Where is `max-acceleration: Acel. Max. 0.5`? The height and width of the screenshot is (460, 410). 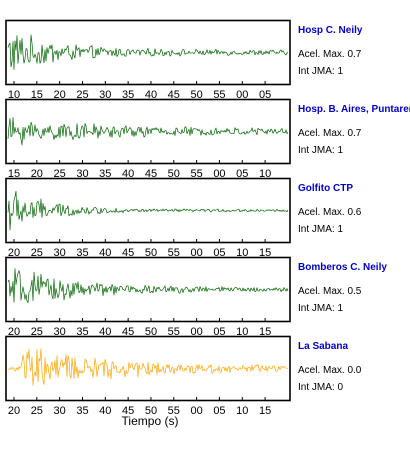 max-acceleration: Acel. Max. 0.5 is located at coordinates (330, 291).